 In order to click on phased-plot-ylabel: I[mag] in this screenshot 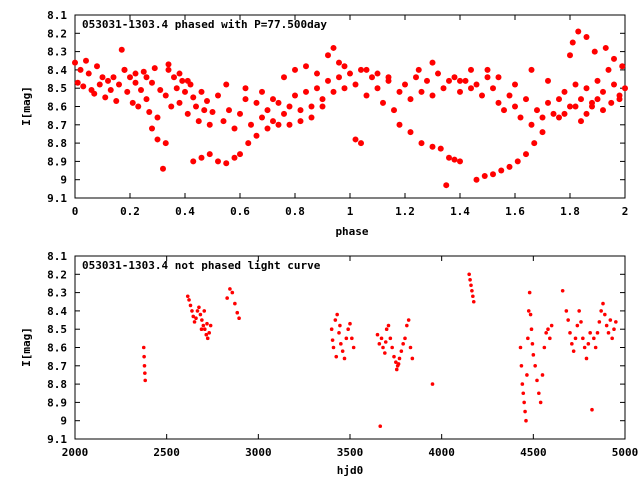, I will do `click(26, 106)`.